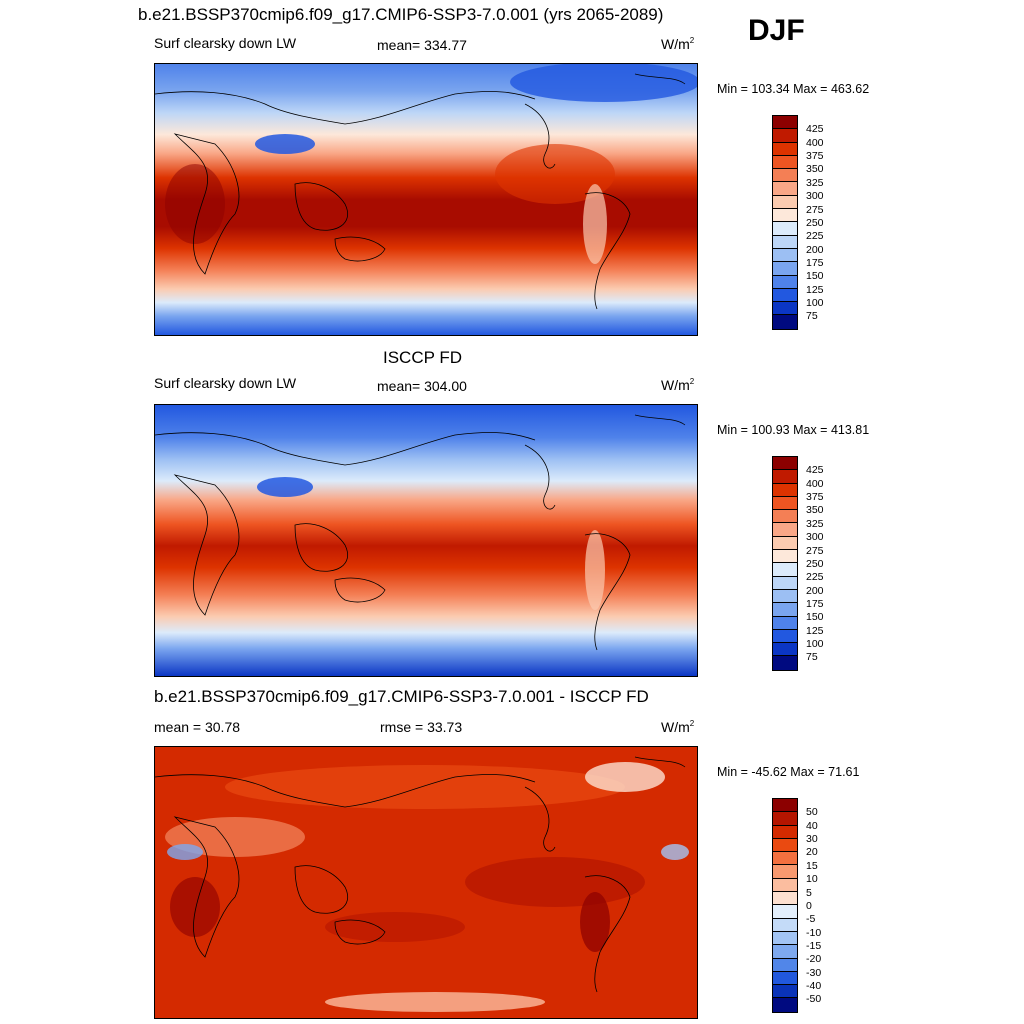  What do you see at coordinates (812, 852) in the screenshot?
I see `tick-label: 20` at bounding box center [812, 852].